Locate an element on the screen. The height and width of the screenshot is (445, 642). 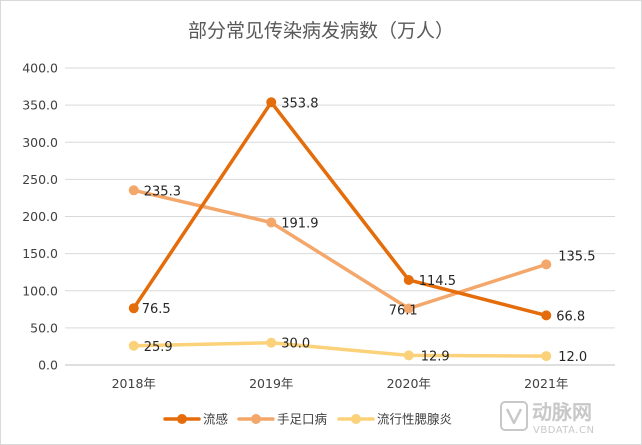
data-label: 353.8 is located at coordinates (299, 103).